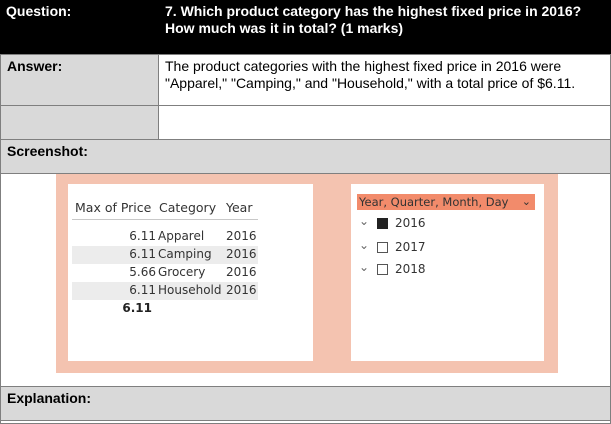 The image size is (611, 424). Describe the element at coordinates (79, 80) in the screenshot. I see `answer-label-cell: Answer:` at that location.